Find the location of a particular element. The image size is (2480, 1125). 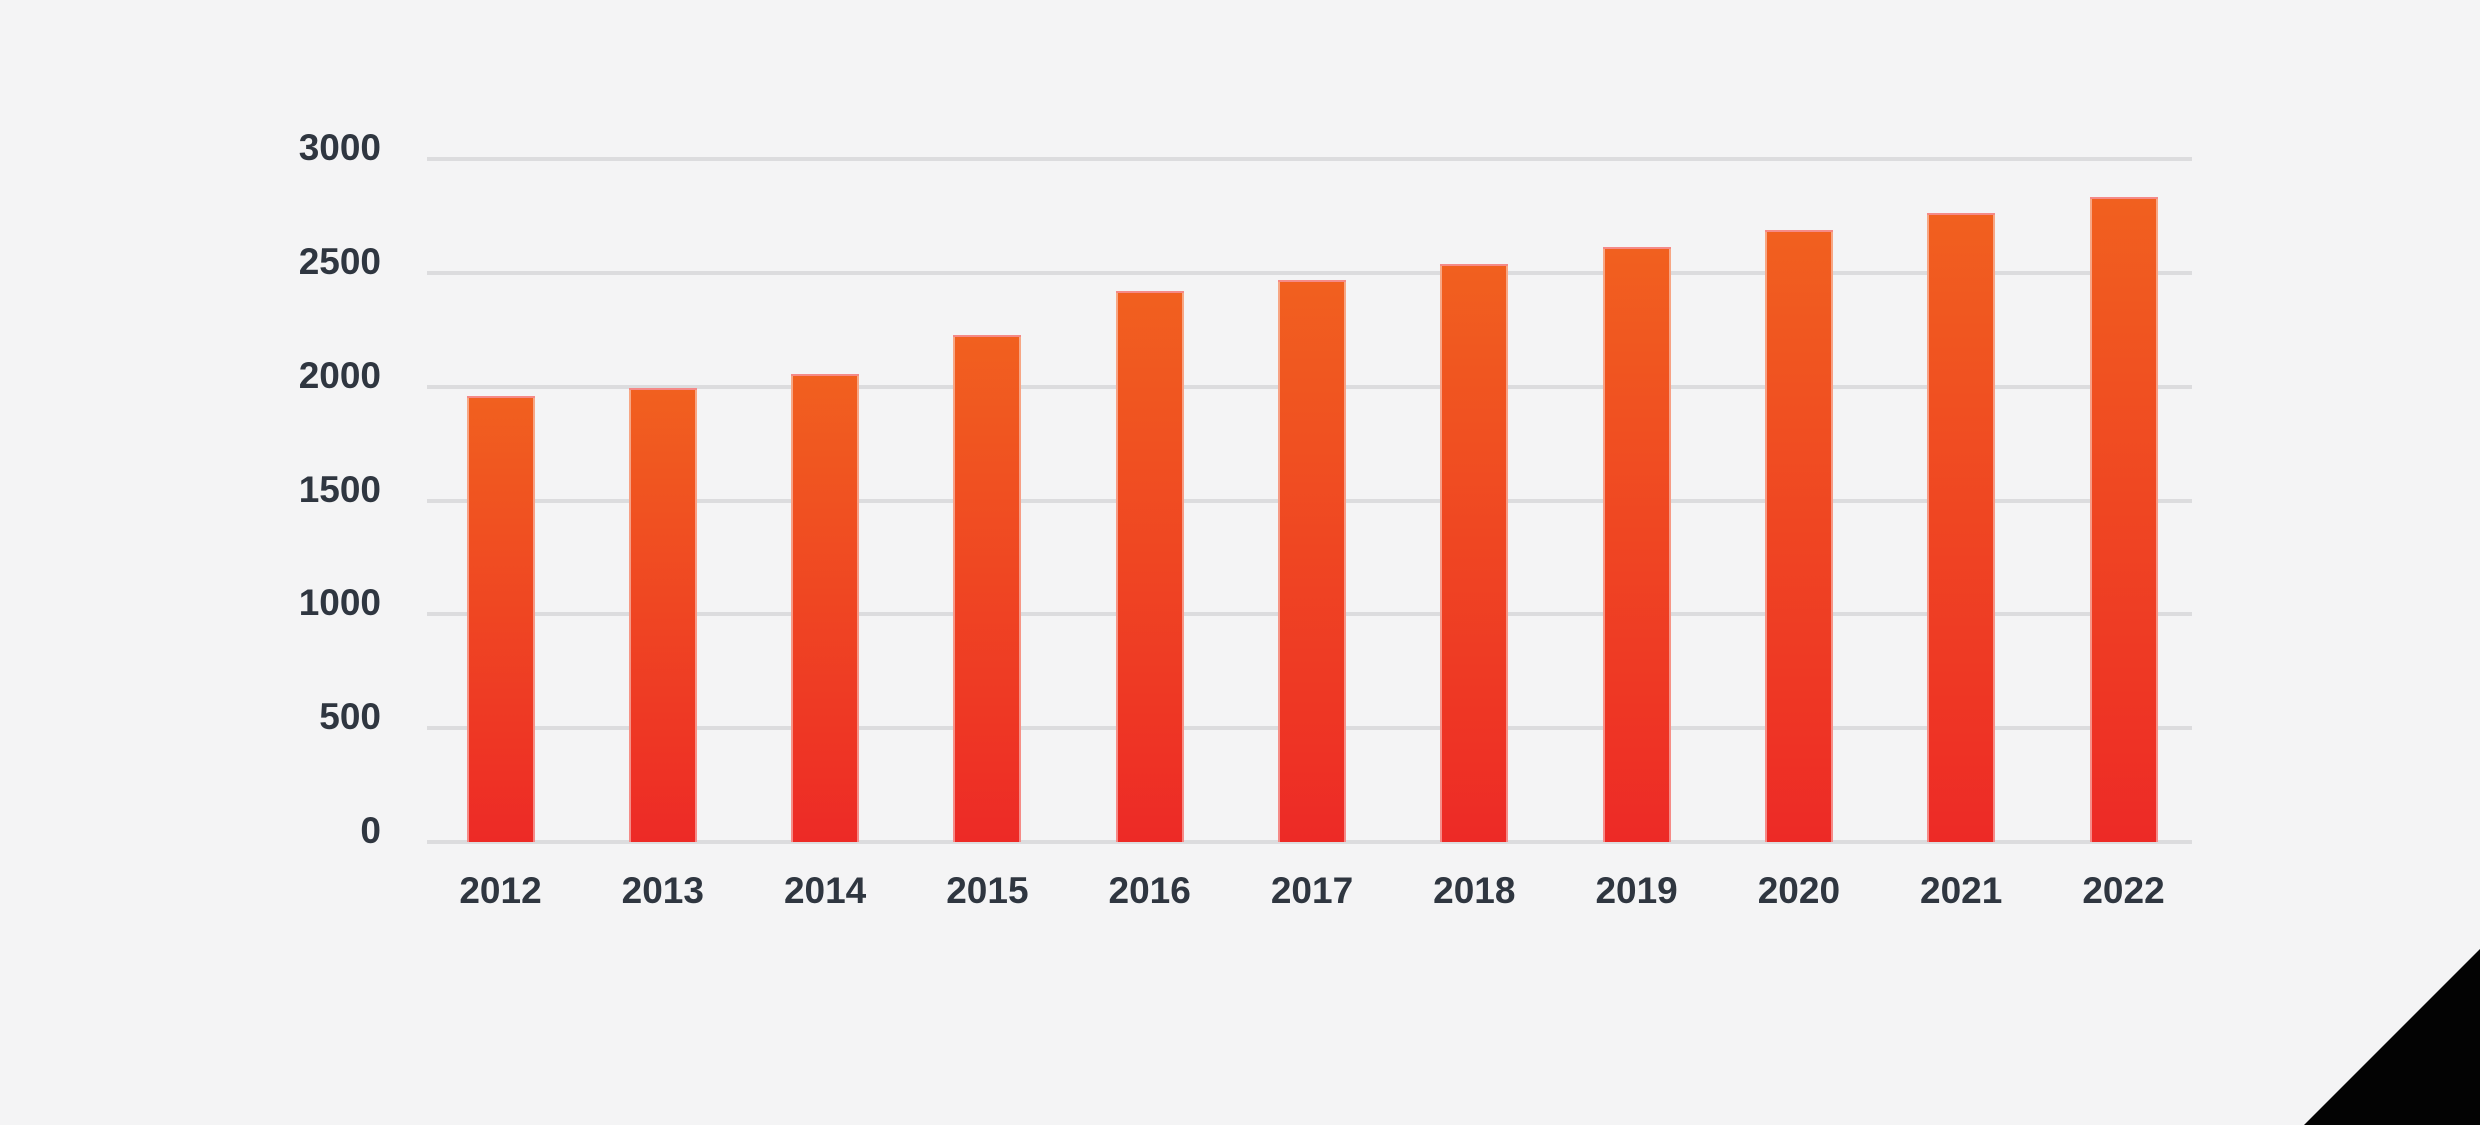

bar-2012 is located at coordinates (500, 618).